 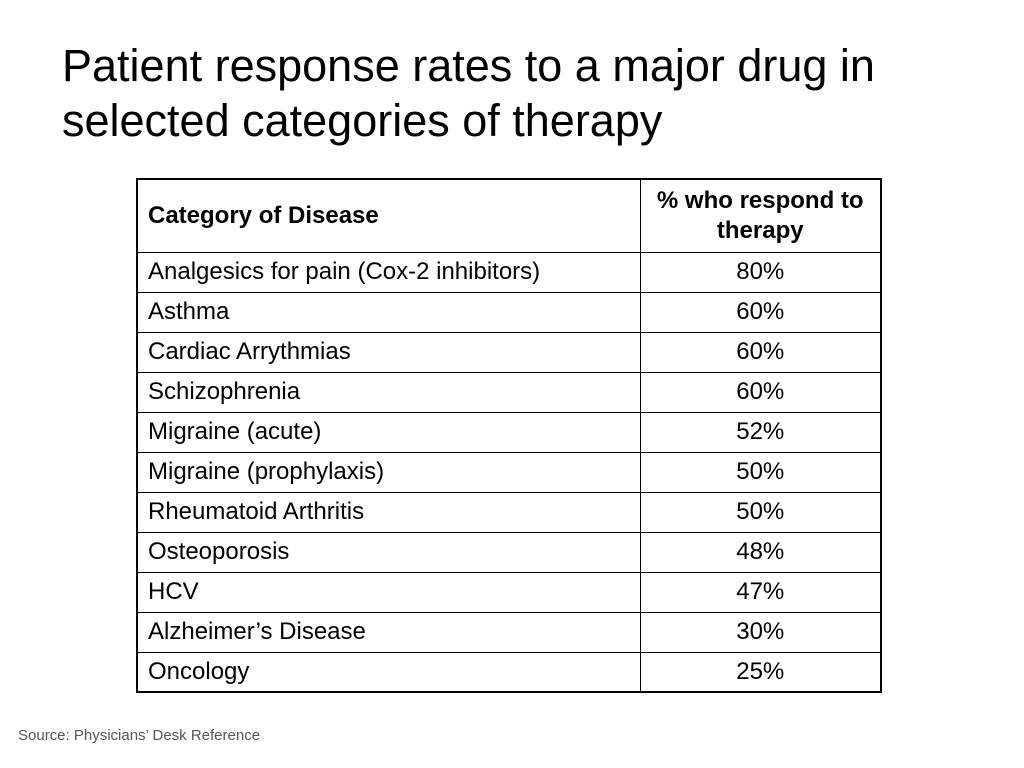 What do you see at coordinates (388, 215) in the screenshot?
I see `header-category: Category of Disease` at bounding box center [388, 215].